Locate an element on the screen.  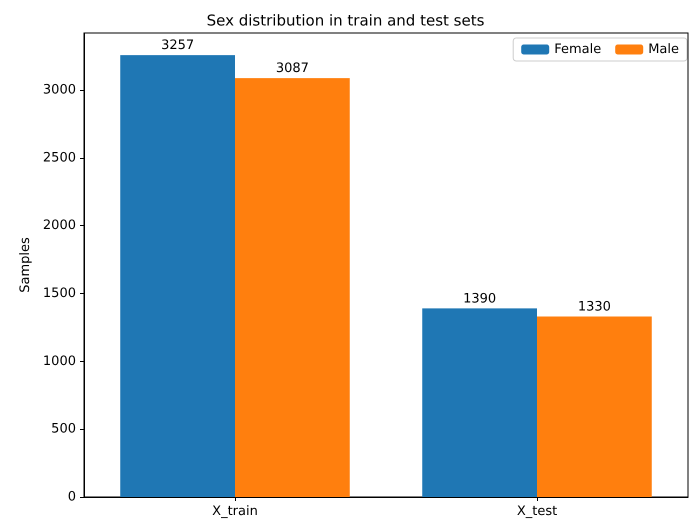
y-tick-label: 500 is located at coordinates (63, 429).